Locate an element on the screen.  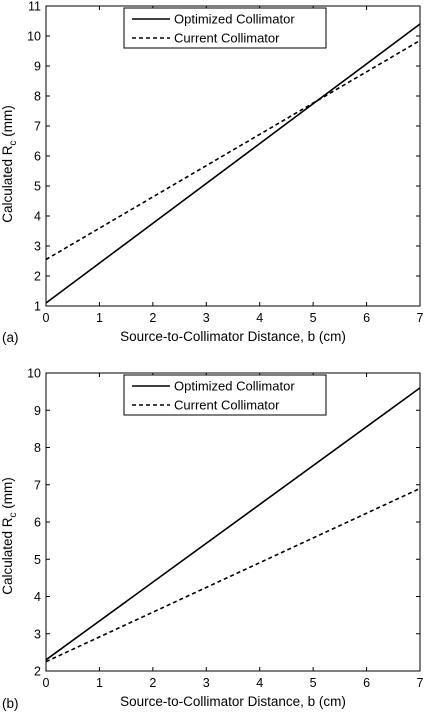
y-tick-label-b: 2 is located at coordinates (37, 672).